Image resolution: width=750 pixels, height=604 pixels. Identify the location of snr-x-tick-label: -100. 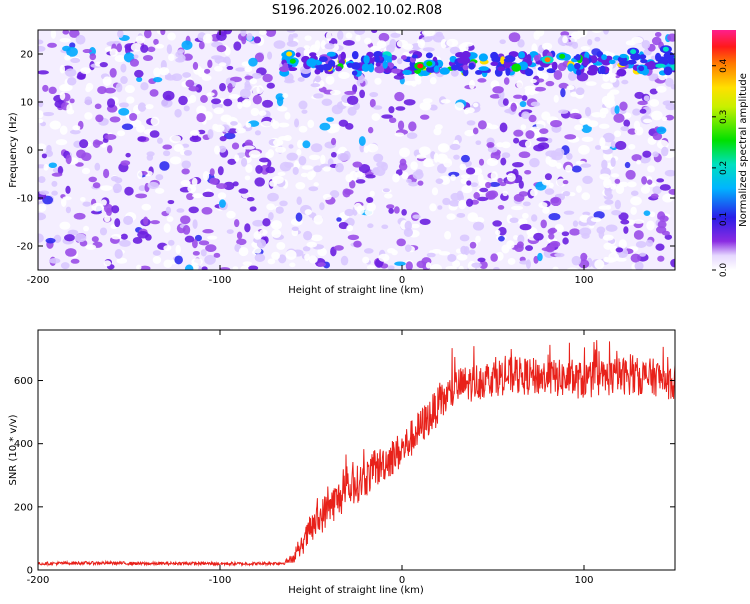
(220, 580).